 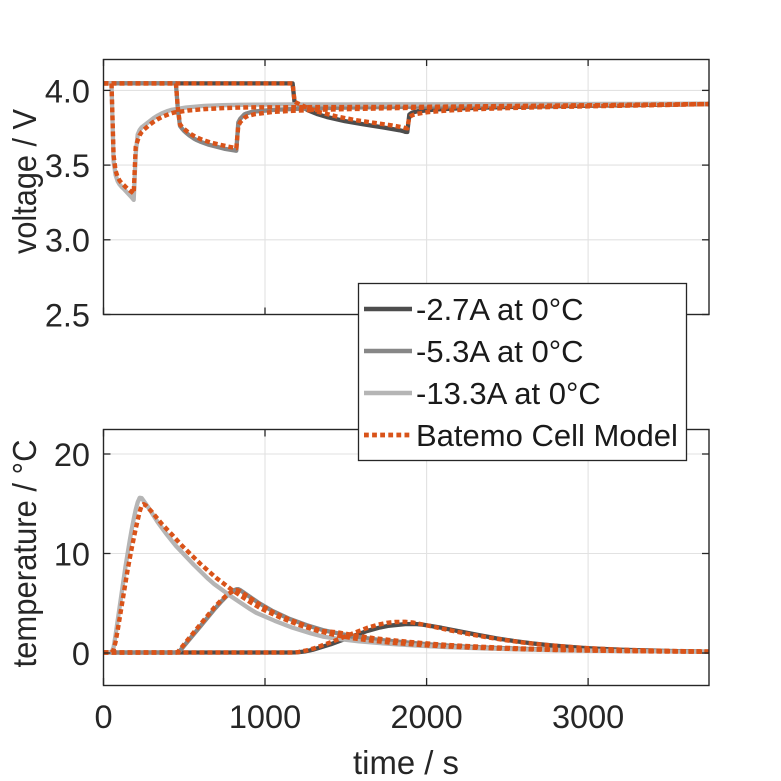 What do you see at coordinates (547, 435) in the screenshot?
I see `svg-text: Batemo Cell Model` at bounding box center [547, 435].